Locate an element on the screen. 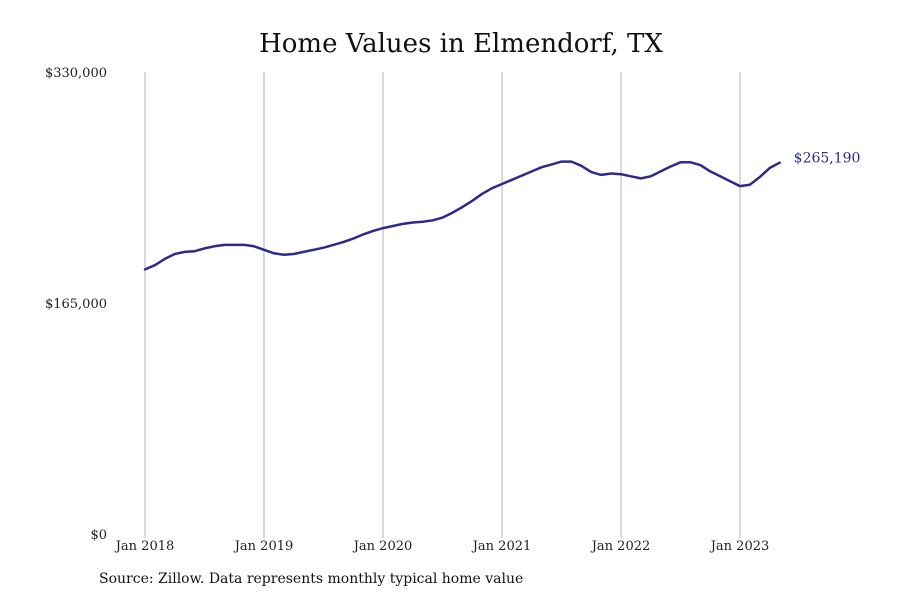 The height and width of the screenshot is (600, 900). y-tick-label: $330,000 is located at coordinates (76, 73).